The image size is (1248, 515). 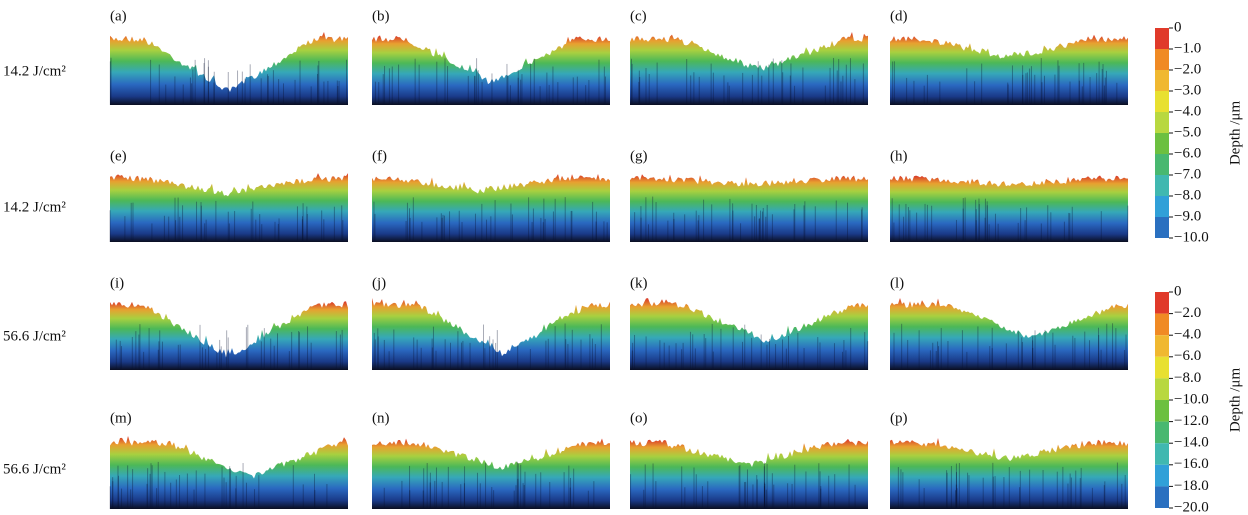 What do you see at coordinates (899, 16) in the screenshot?
I see `panel-label: (d)` at bounding box center [899, 16].